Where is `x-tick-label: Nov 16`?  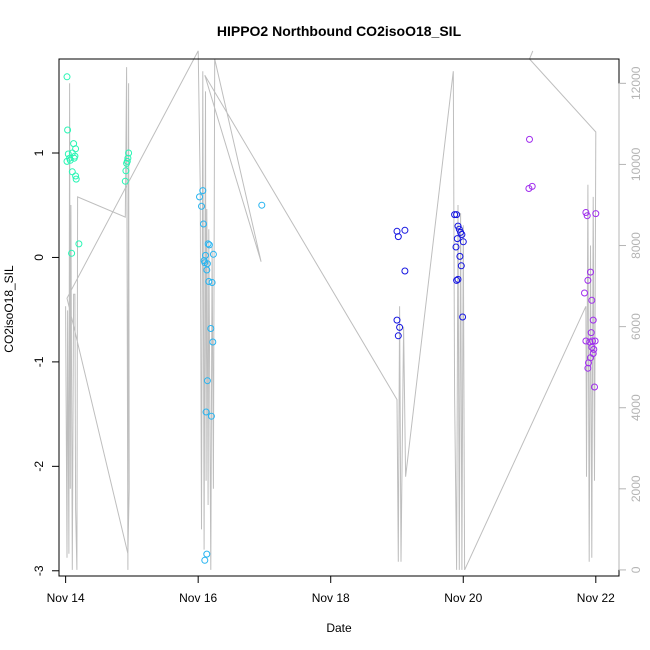
x-tick-label: Nov 16 is located at coordinates (198, 598).